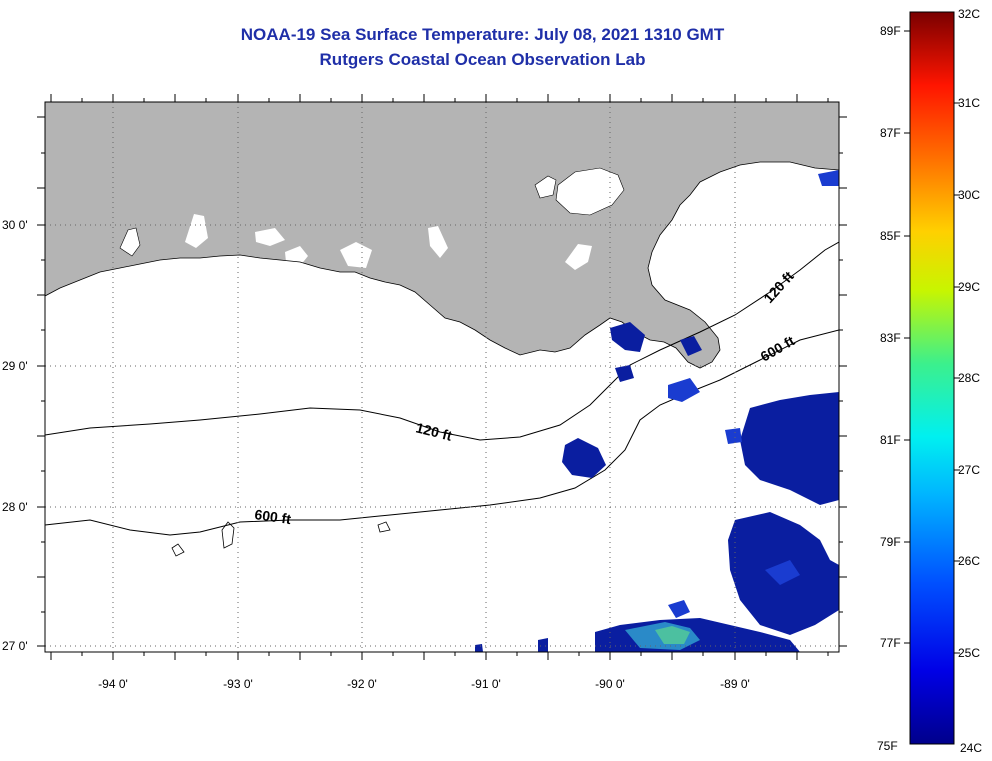  What do you see at coordinates (545, 187) in the screenshot?
I see `lake-maurepas` at bounding box center [545, 187].